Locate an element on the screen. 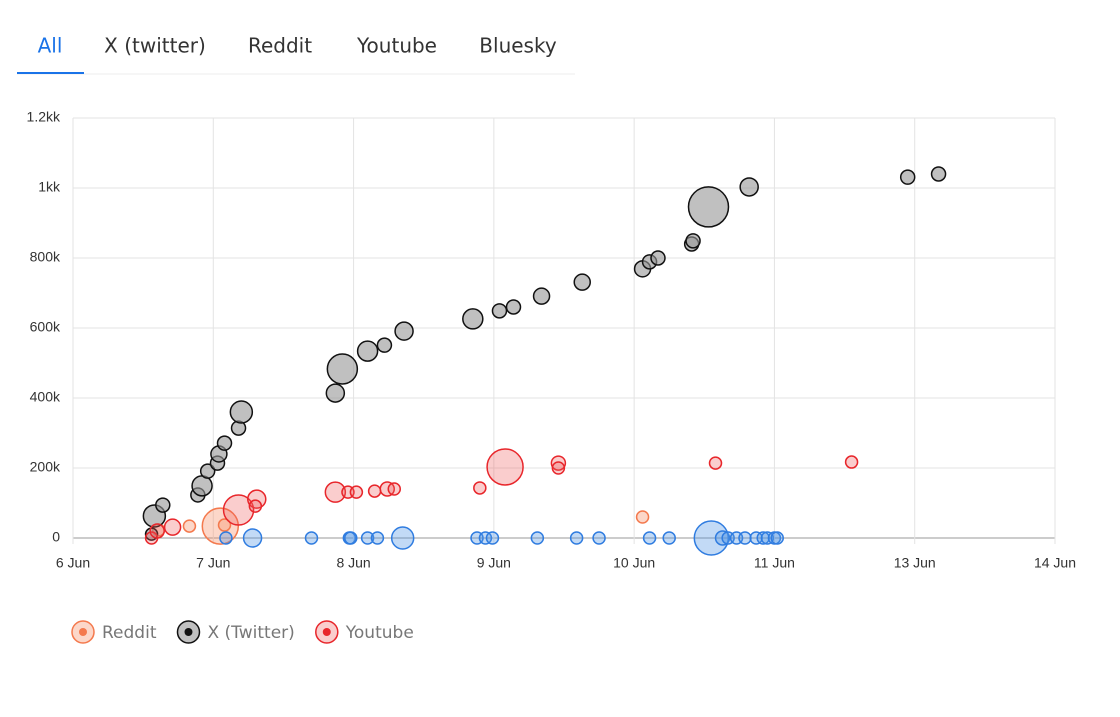 This screenshot has height=717, width=1120. x-tick-label: 6 Jun is located at coordinates (73, 563).